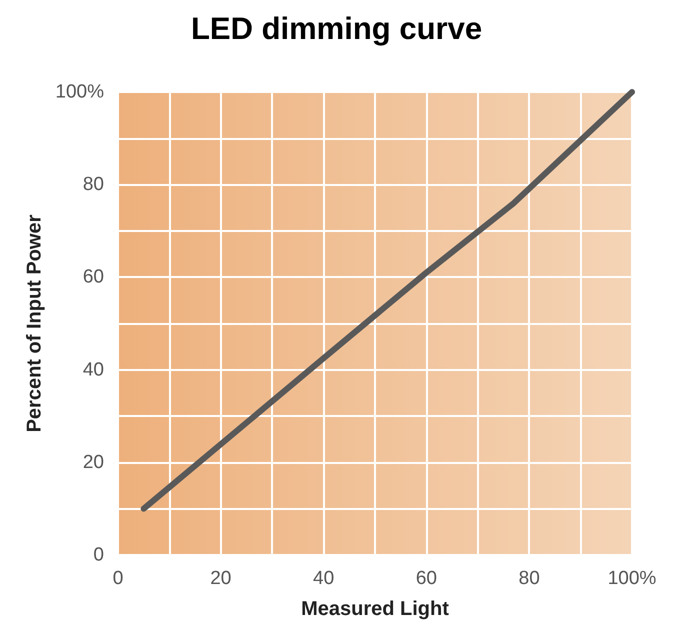 Image resolution: width=673 pixels, height=643 pixels. What do you see at coordinates (79, 92) in the screenshot?
I see `y-tick-label: 100%` at bounding box center [79, 92].